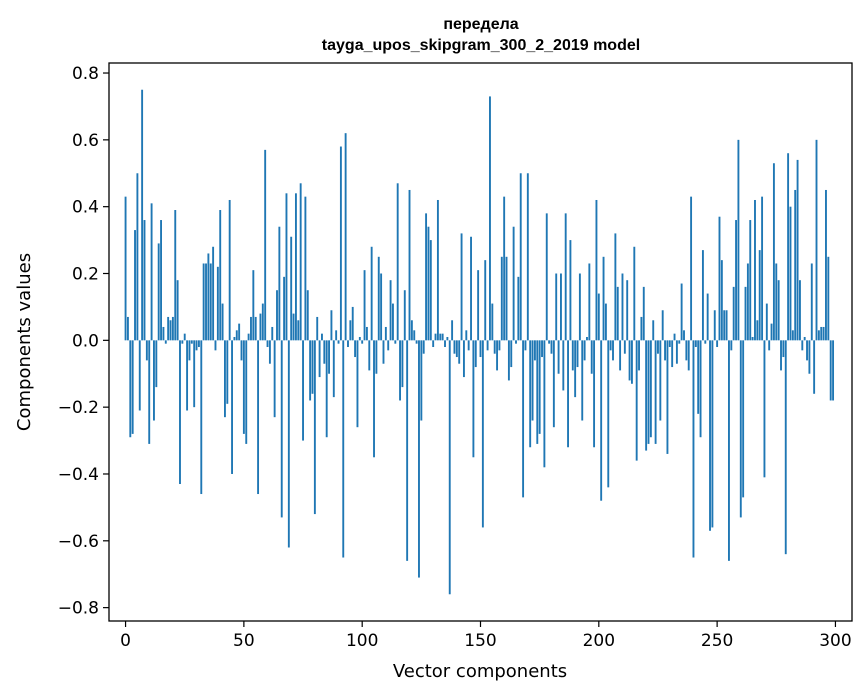 The width and height of the screenshot is (867, 696). What do you see at coordinates (362, 641) in the screenshot?
I see `x-tick-label: 100` at bounding box center [362, 641].